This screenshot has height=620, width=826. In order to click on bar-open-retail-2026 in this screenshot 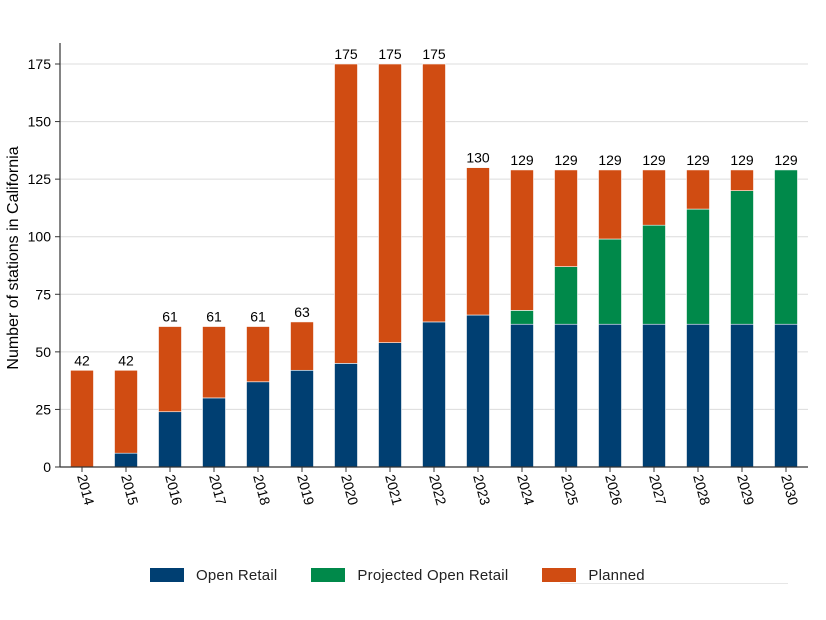, I will do `click(610, 395)`.